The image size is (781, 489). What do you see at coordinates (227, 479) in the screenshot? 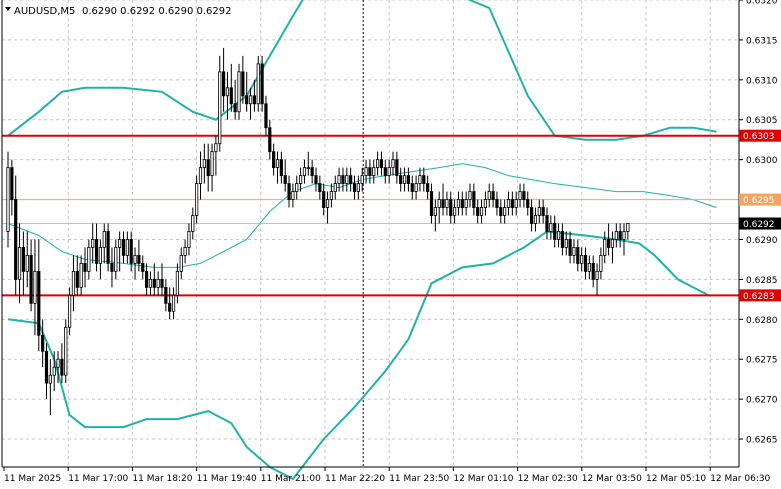
I see `x-tick-label: 11 Mar 19:40` at bounding box center [227, 479].